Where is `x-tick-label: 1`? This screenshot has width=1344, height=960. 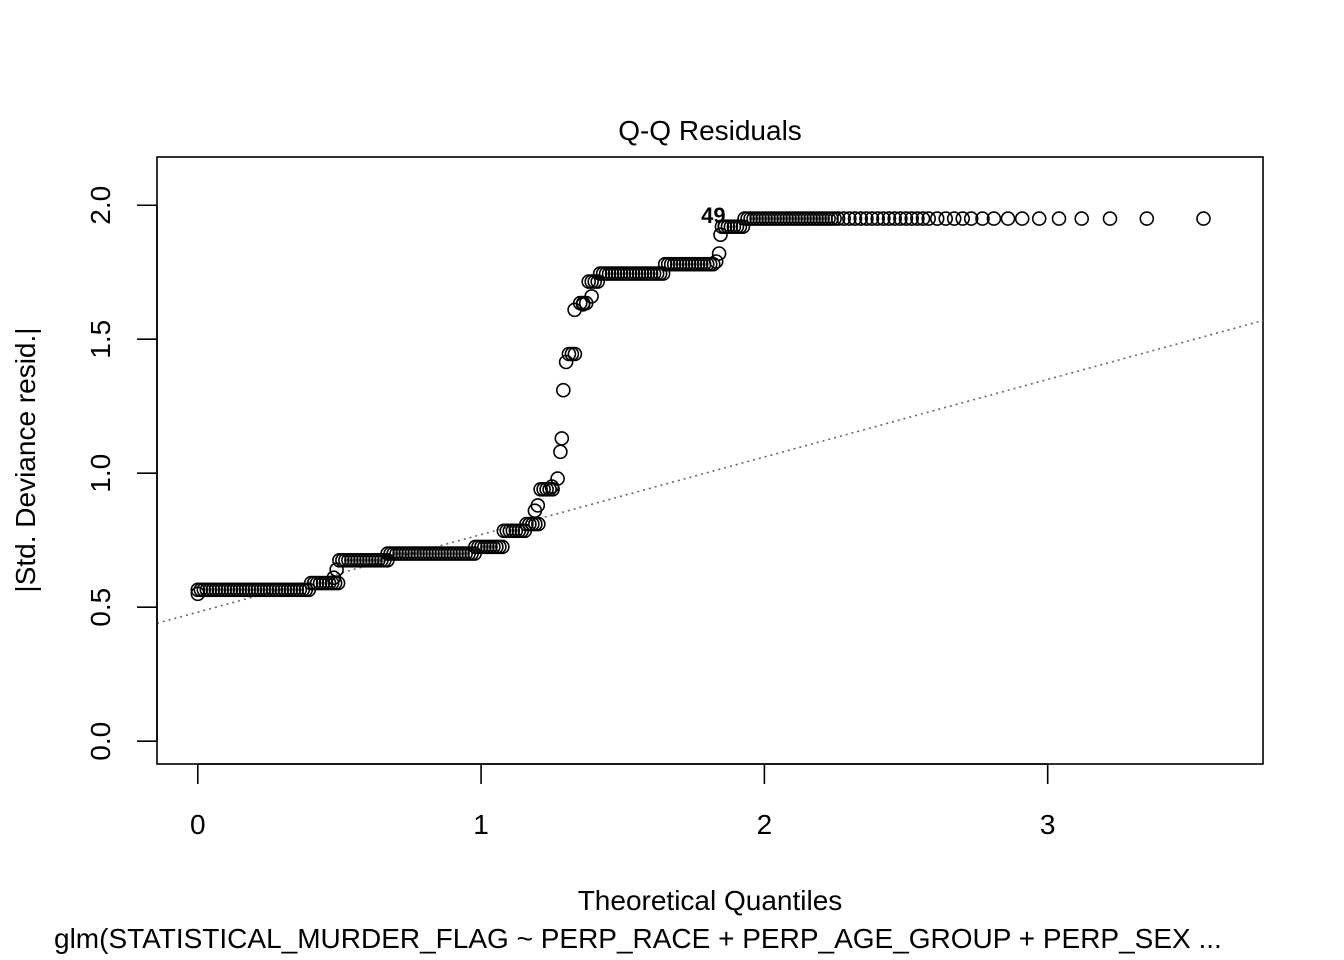 x-tick-label: 1 is located at coordinates (481, 824).